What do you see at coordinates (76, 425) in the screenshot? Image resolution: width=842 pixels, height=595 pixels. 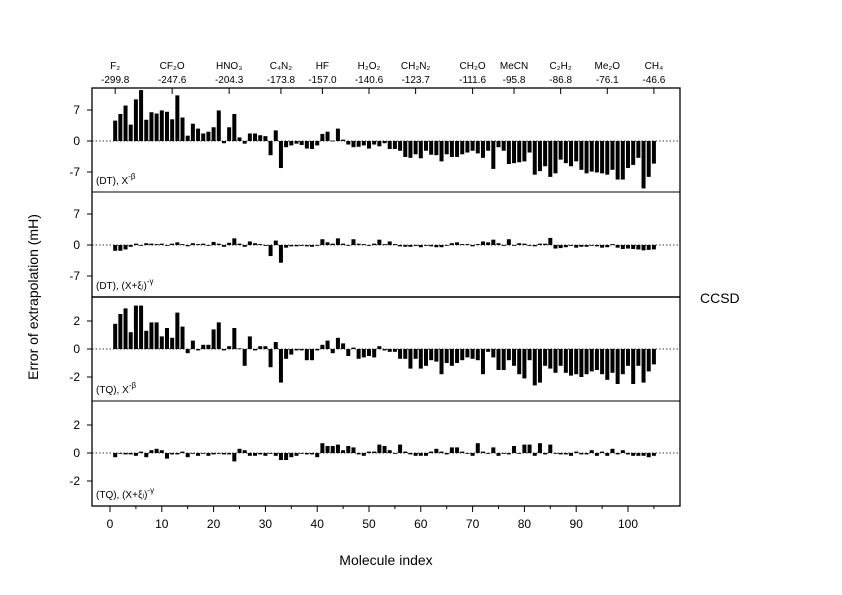 I see `y-tick-label: 2` at bounding box center [76, 425].